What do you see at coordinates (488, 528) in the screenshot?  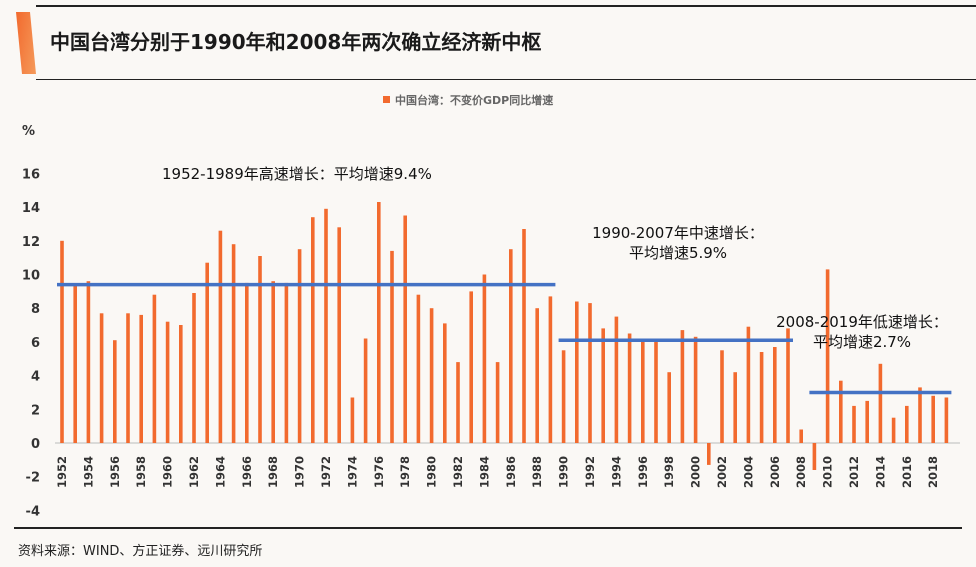 I see `footer-divider` at bounding box center [488, 528].